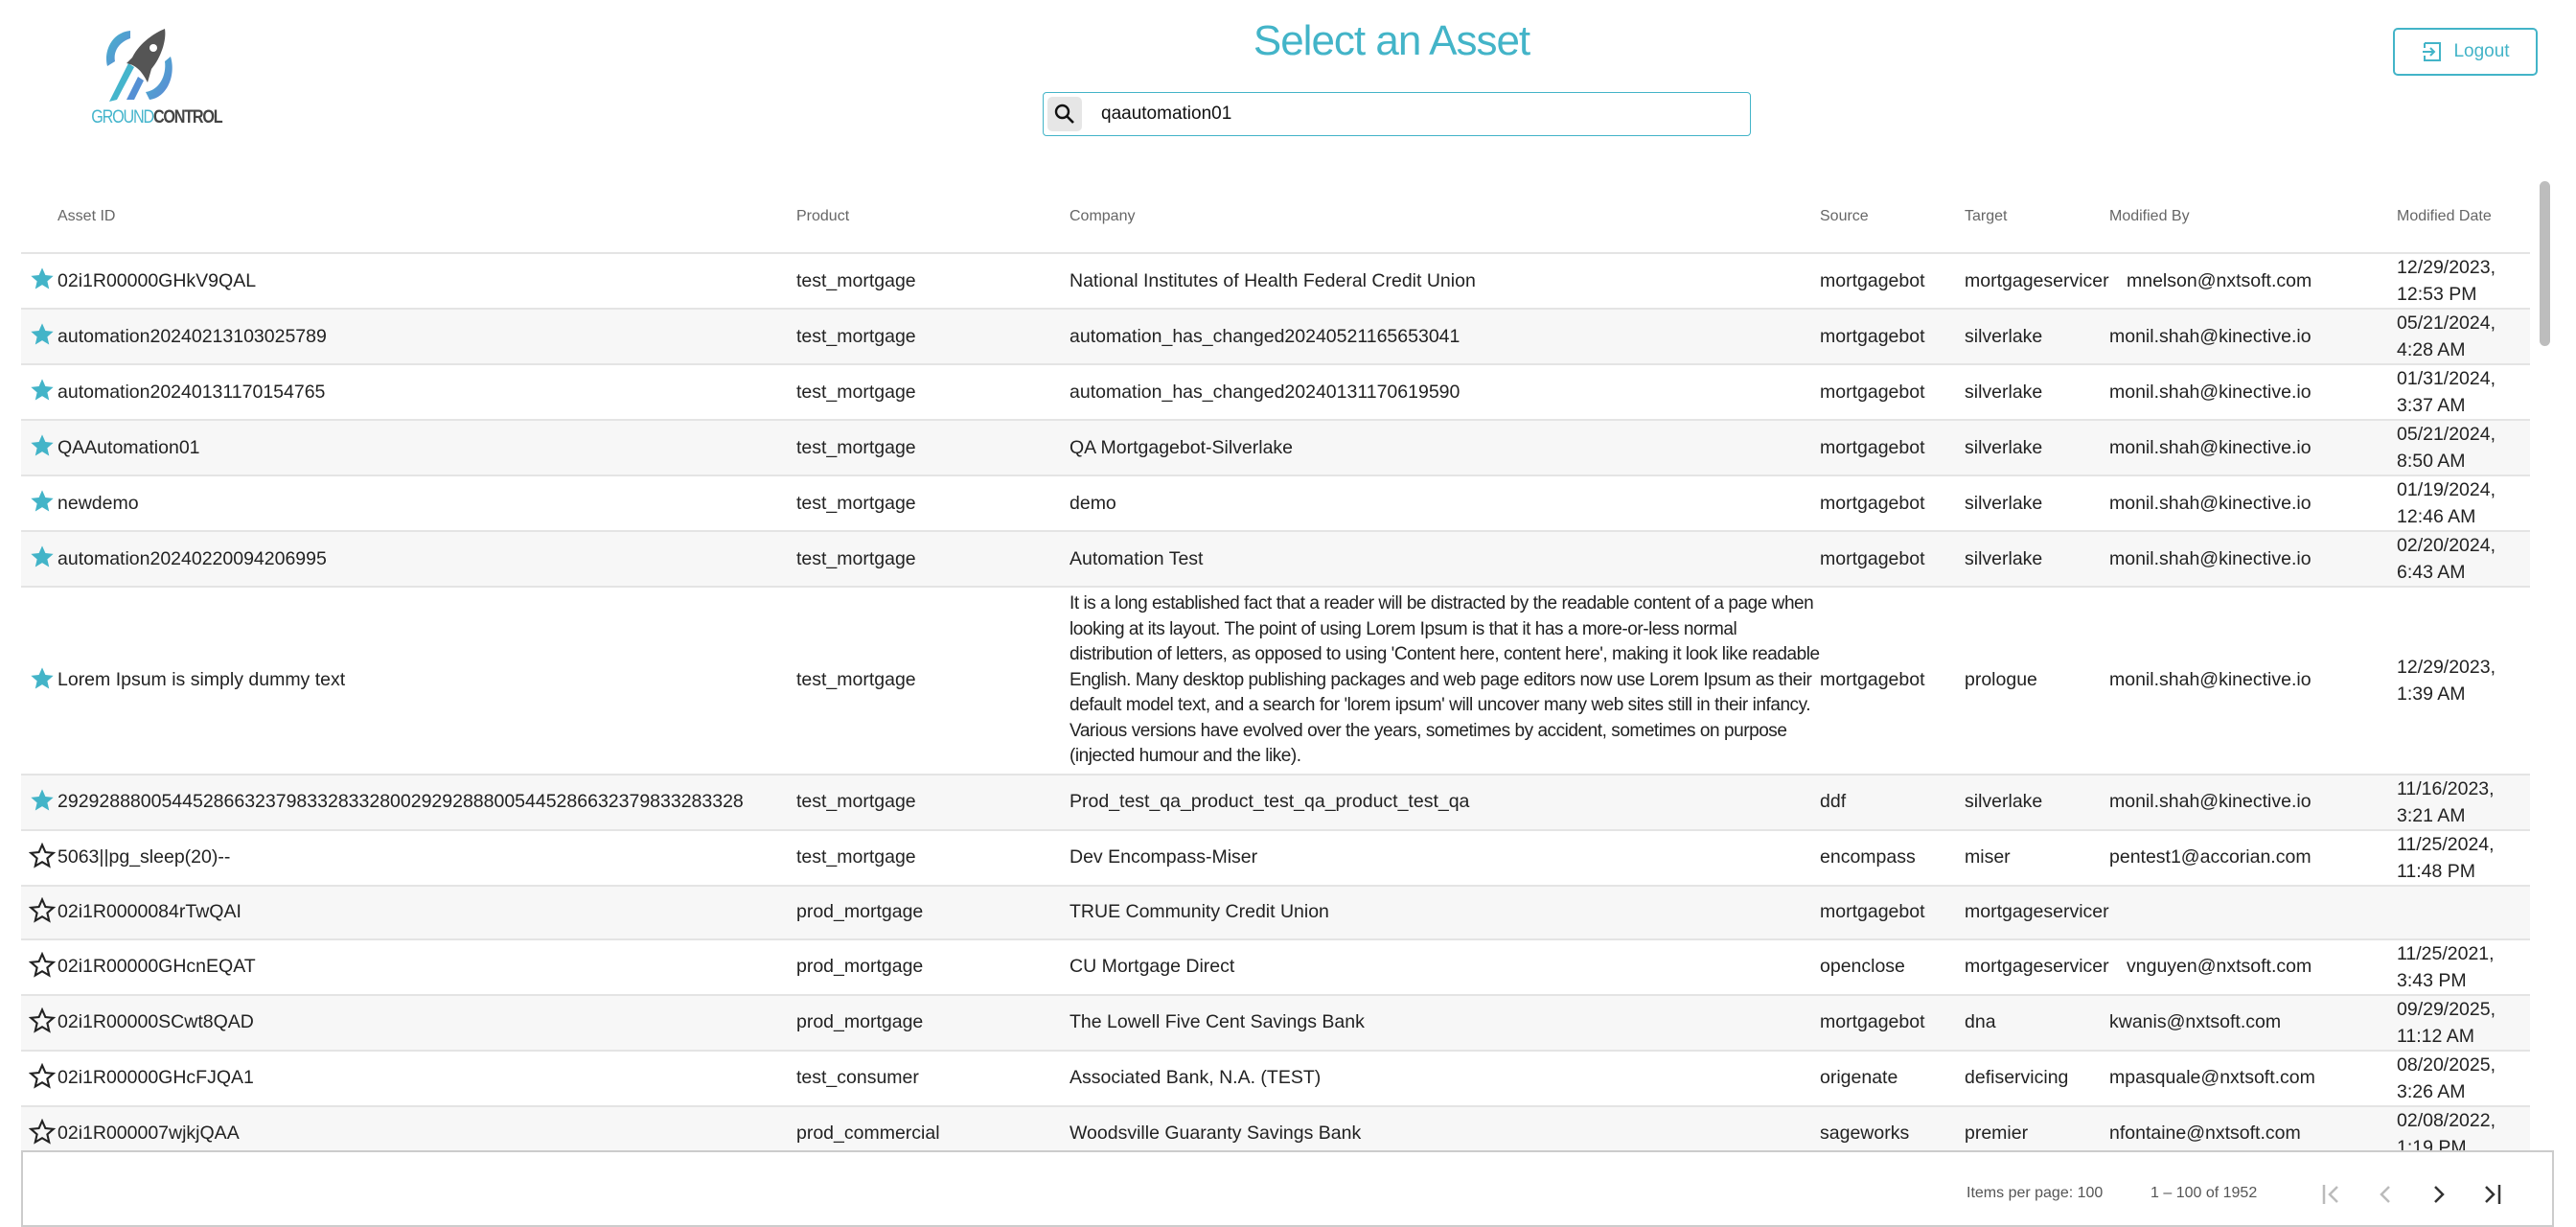  Describe the element at coordinates (157, 966) in the screenshot. I see `asset-id-text: 02i1R00000GHcnEQAT` at that location.